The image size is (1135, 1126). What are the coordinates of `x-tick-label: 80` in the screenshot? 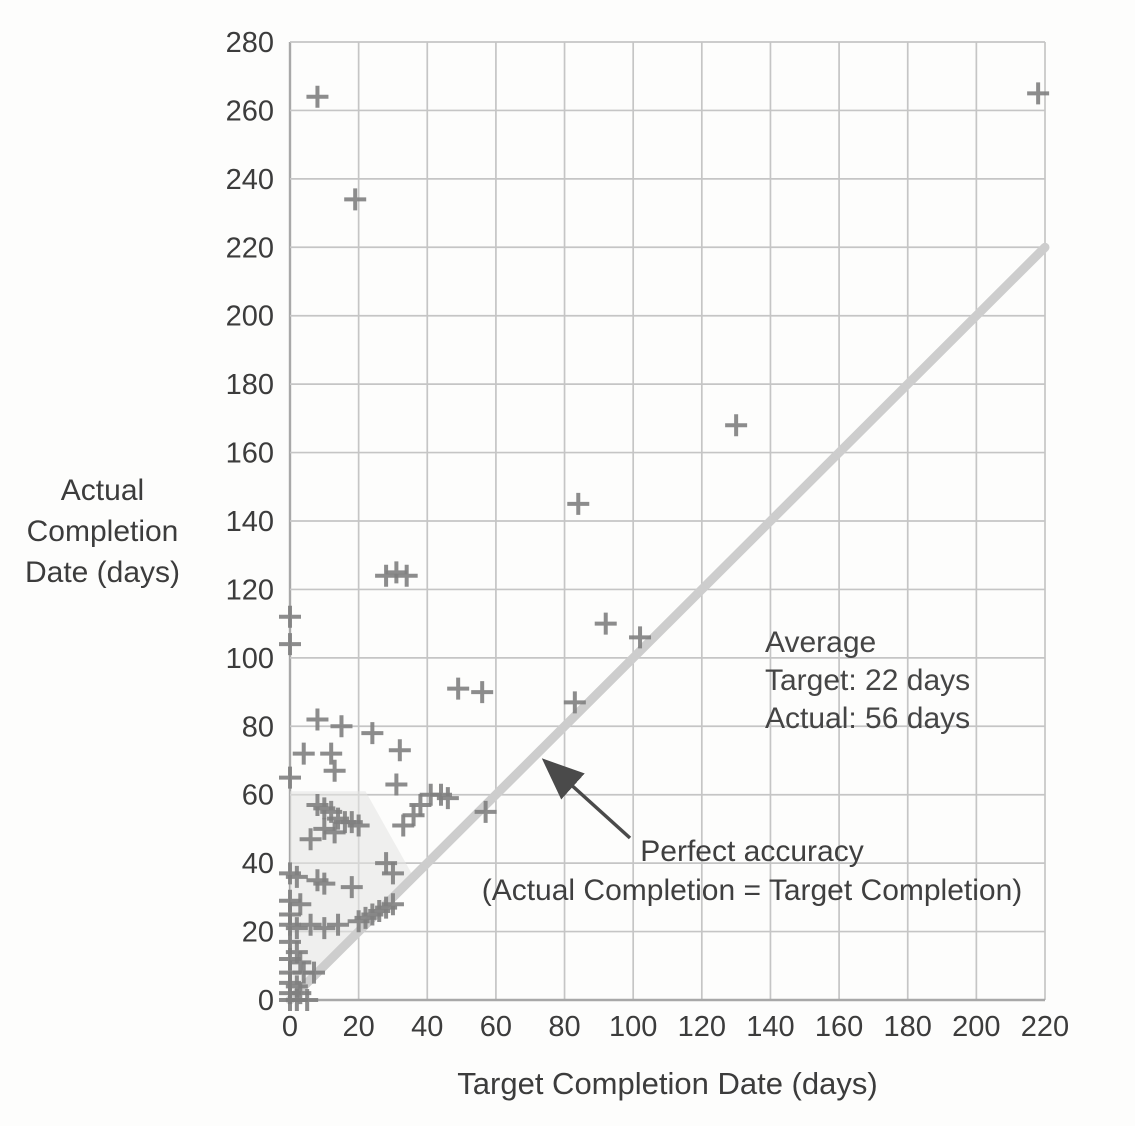 It's located at (564, 1027).